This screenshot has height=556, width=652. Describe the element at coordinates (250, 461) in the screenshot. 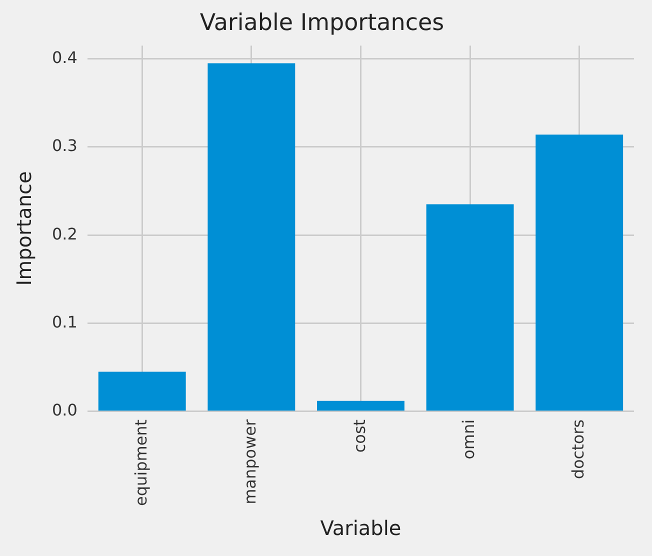

I see `x-tick-label: manpower` at that location.